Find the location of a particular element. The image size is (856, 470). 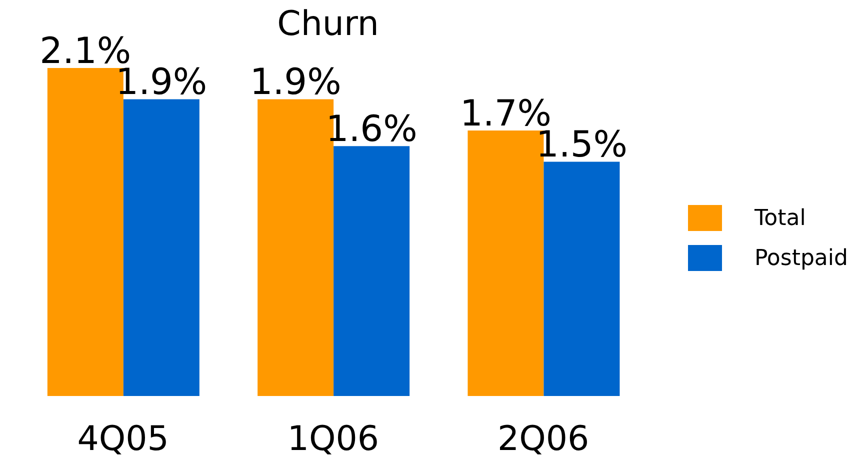

x-tick-label: 4Q05 is located at coordinates (123, 439).